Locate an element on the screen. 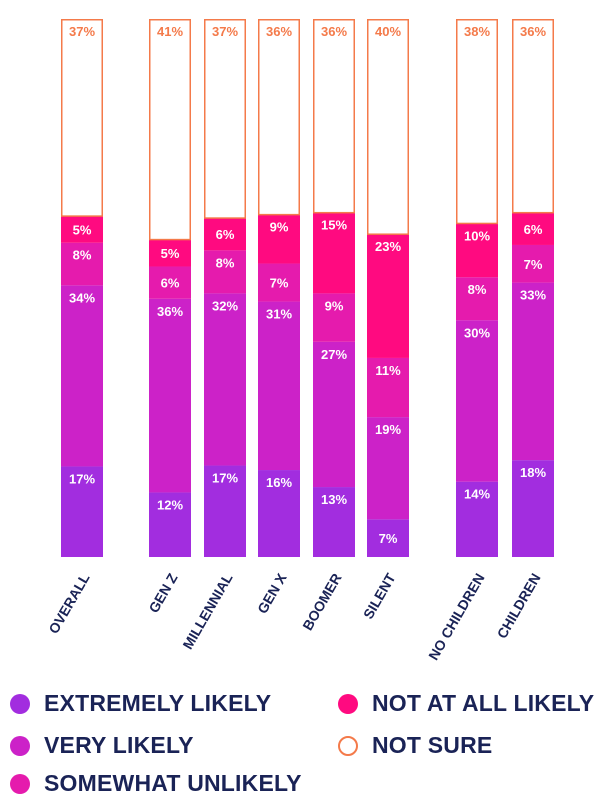 This screenshot has height=803, width=600. data-label-not-sure-silent: 40% is located at coordinates (388, 31).